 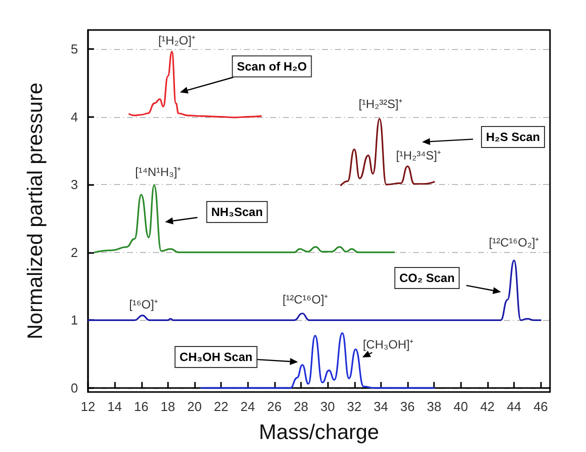 What do you see at coordinates (221, 406) in the screenshot?
I see `x-tick-label: 22` at bounding box center [221, 406].